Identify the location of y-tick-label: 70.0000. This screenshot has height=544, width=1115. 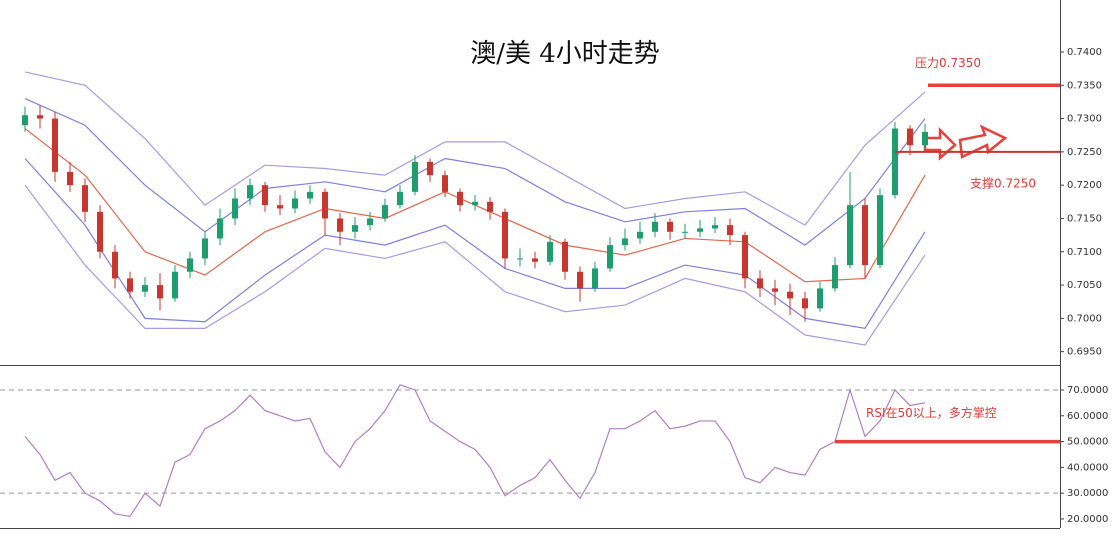
(1087, 390).